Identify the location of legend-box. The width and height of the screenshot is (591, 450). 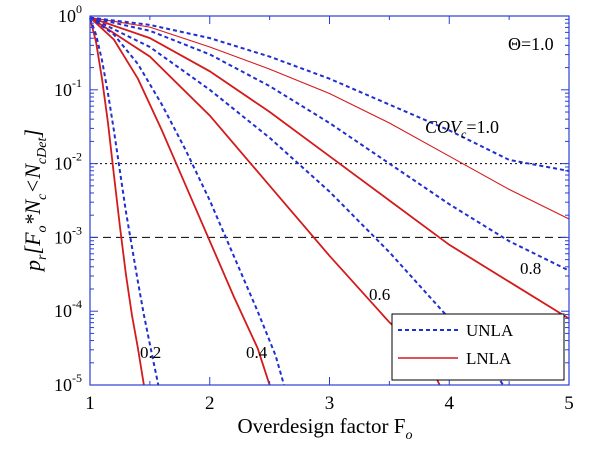
(478, 347).